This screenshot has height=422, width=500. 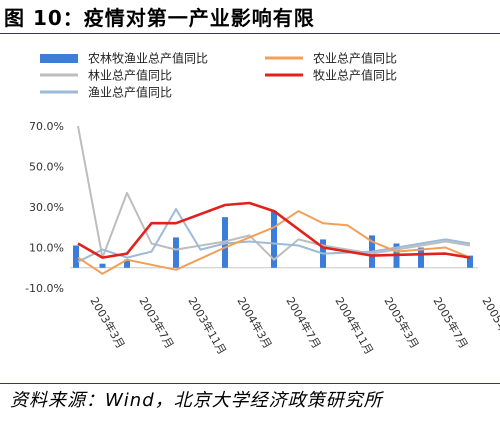 I want to click on series-line-fishery, so click(x=274, y=235).